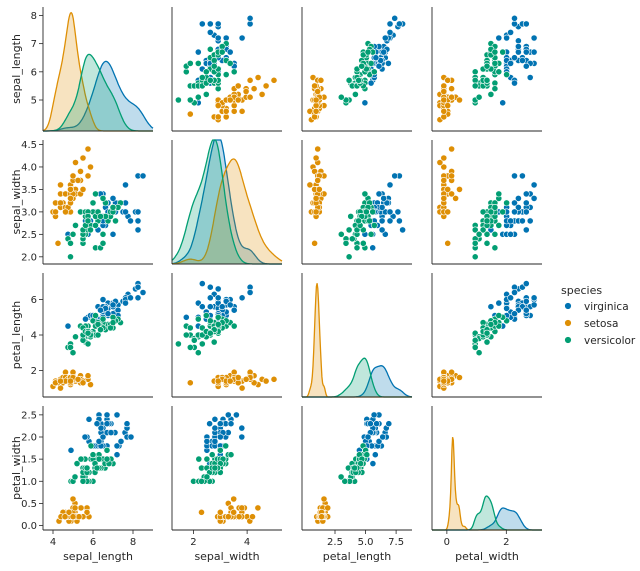 The height and width of the screenshot is (571, 640). Describe the element at coordinates (568, 340) in the screenshot. I see `legend-marker-versicolor` at that location.